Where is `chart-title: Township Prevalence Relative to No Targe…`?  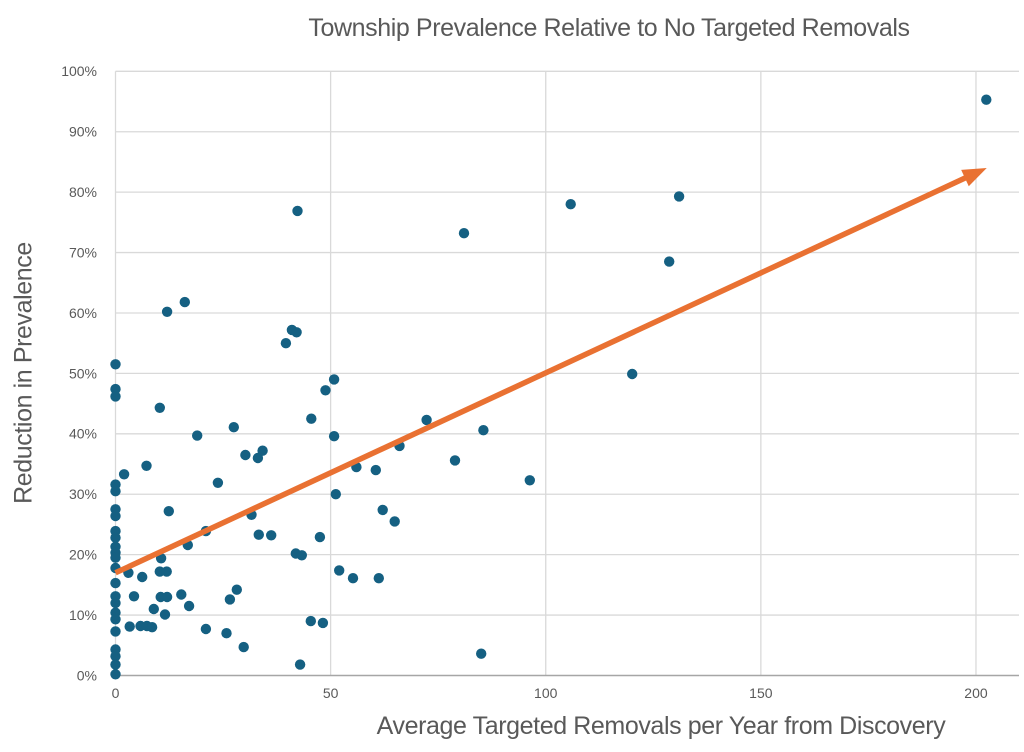
chart-title: Township Prevalence Relative to No Targe… is located at coordinates (609, 28).